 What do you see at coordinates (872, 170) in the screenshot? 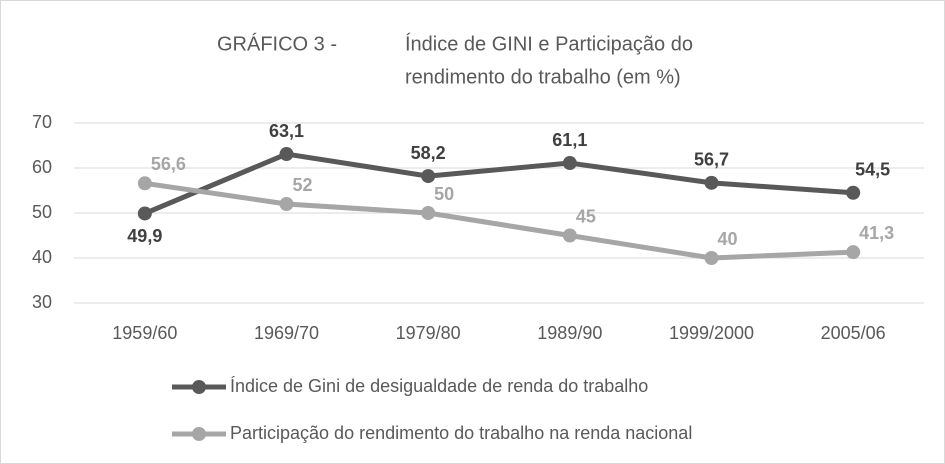
I see `data-label: 54,5` at bounding box center [872, 170].